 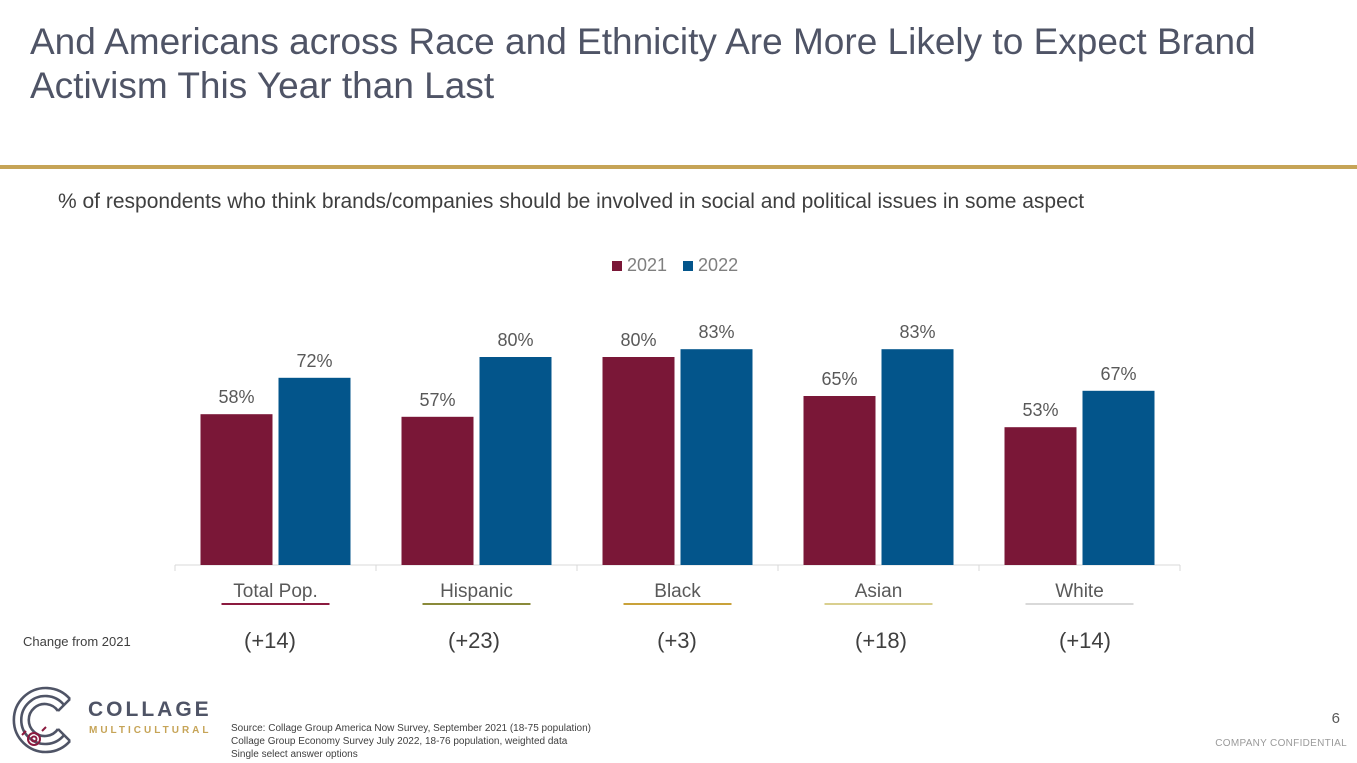 What do you see at coordinates (314, 361) in the screenshot?
I see `data-label-2022-total-pop: 72%` at bounding box center [314, 361].